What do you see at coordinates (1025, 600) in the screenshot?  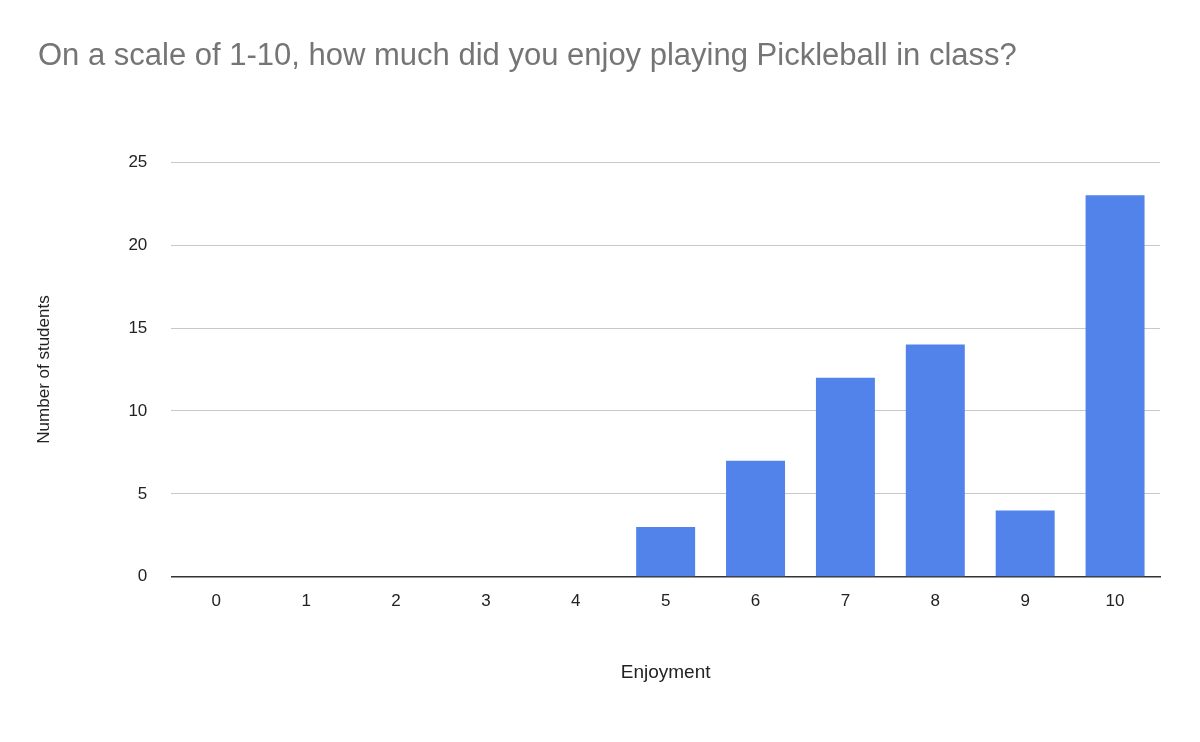 I see `x-tick-label: 9` at bounding box center [1025, 600].